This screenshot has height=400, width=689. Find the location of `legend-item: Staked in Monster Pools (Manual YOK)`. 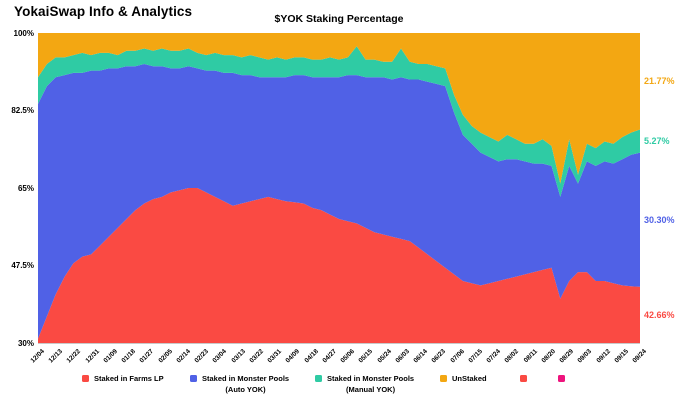

legend-item: Staked in Monster Pools (Manual YOK) is located at coordinates (364, 384).